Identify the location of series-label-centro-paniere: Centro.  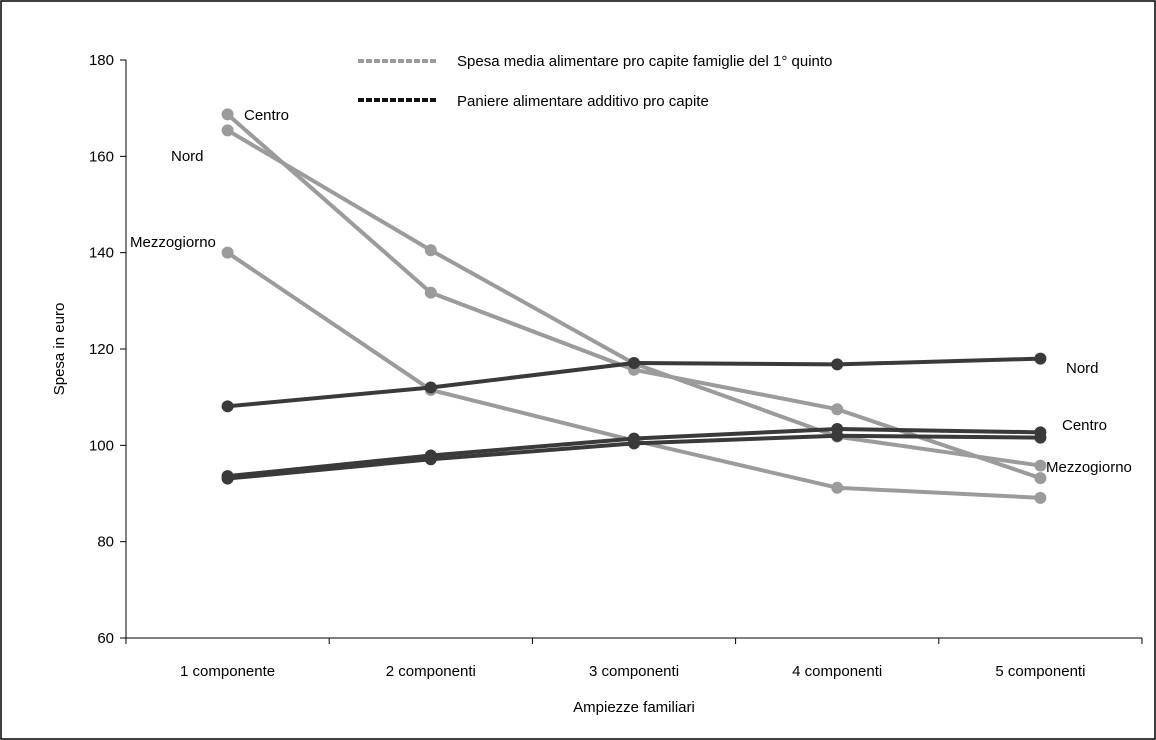
(1084, 425).